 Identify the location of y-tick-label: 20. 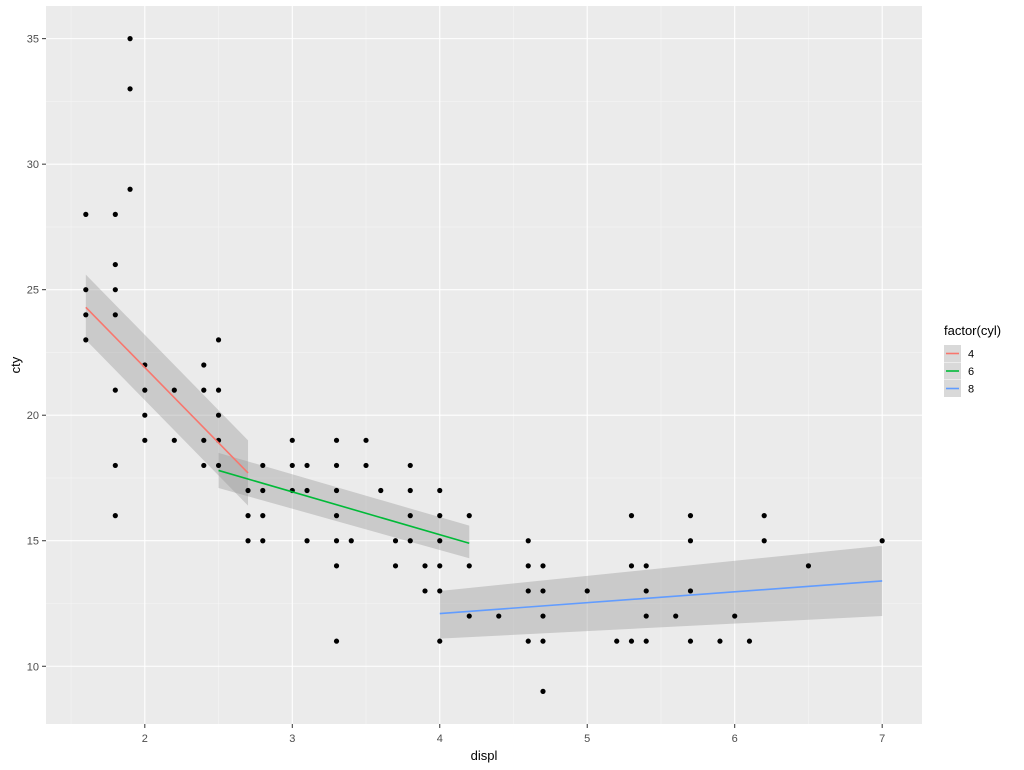
(33, 416).